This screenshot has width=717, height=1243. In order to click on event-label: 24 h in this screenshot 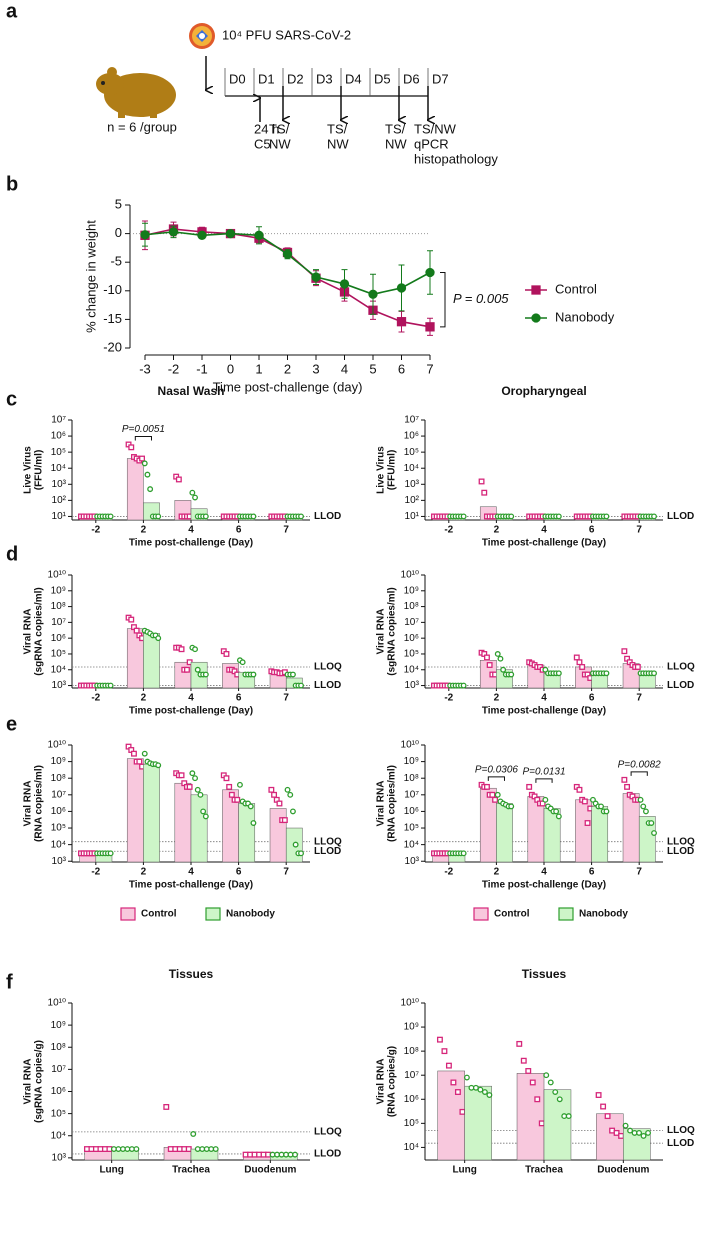, I will do `click(266, 128)`.